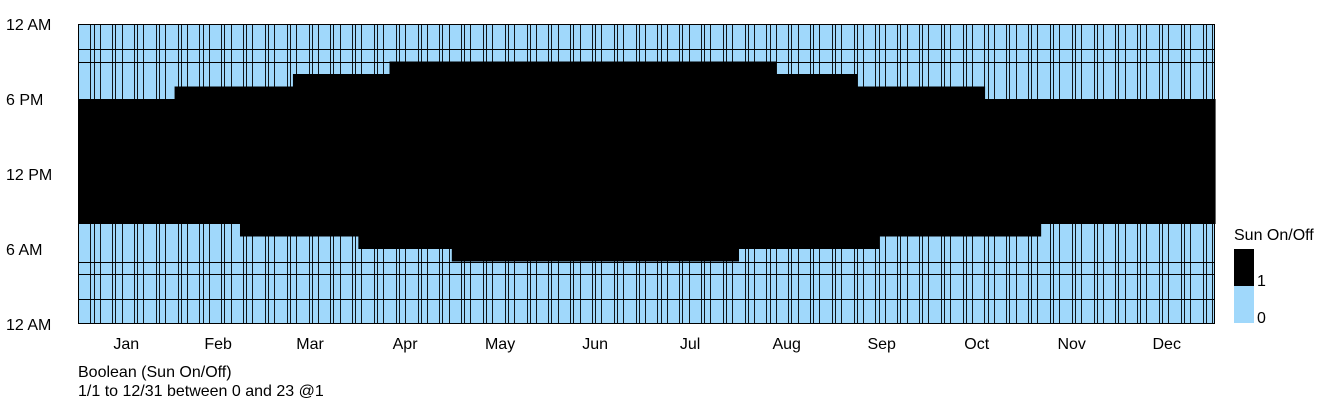 The image size is (1328, 406). I want to click on x-tick-label: Sep, so click(881, 344).